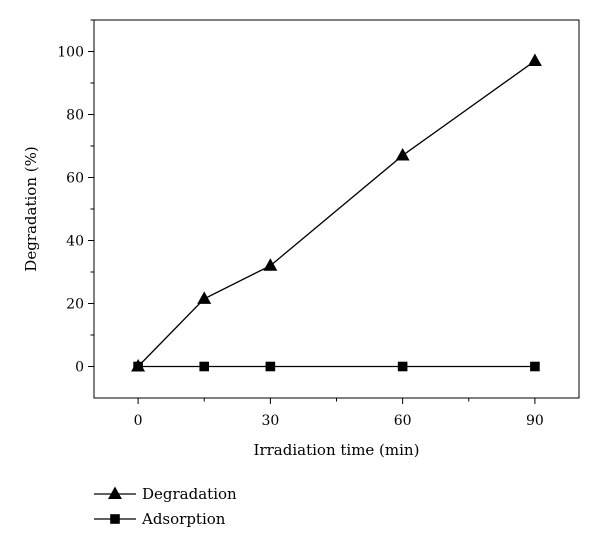  Describe the element at coordinates (138, 421) in the screenshot. I see `x-tick-label: 0` at that location.